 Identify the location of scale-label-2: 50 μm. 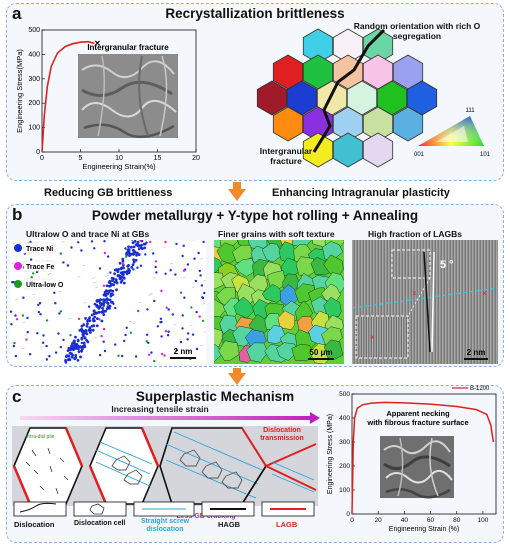
(320, 352).